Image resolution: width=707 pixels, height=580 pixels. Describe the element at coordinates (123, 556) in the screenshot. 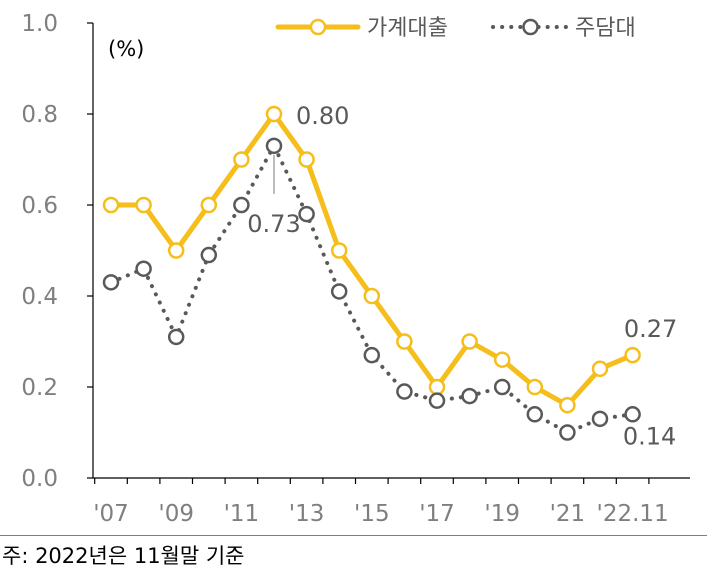

I see `footnote: 주: 2022년은 11월말 기준` at that location.